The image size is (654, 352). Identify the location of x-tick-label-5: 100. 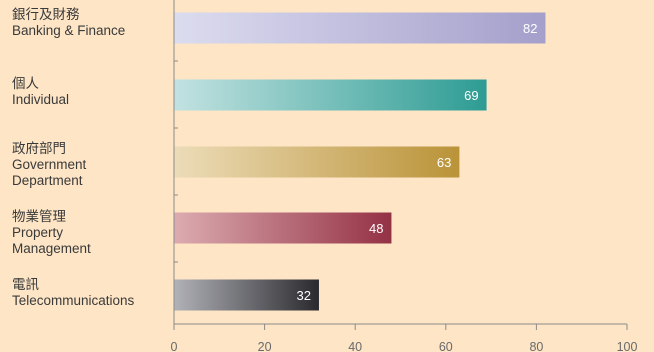
(627, 346).